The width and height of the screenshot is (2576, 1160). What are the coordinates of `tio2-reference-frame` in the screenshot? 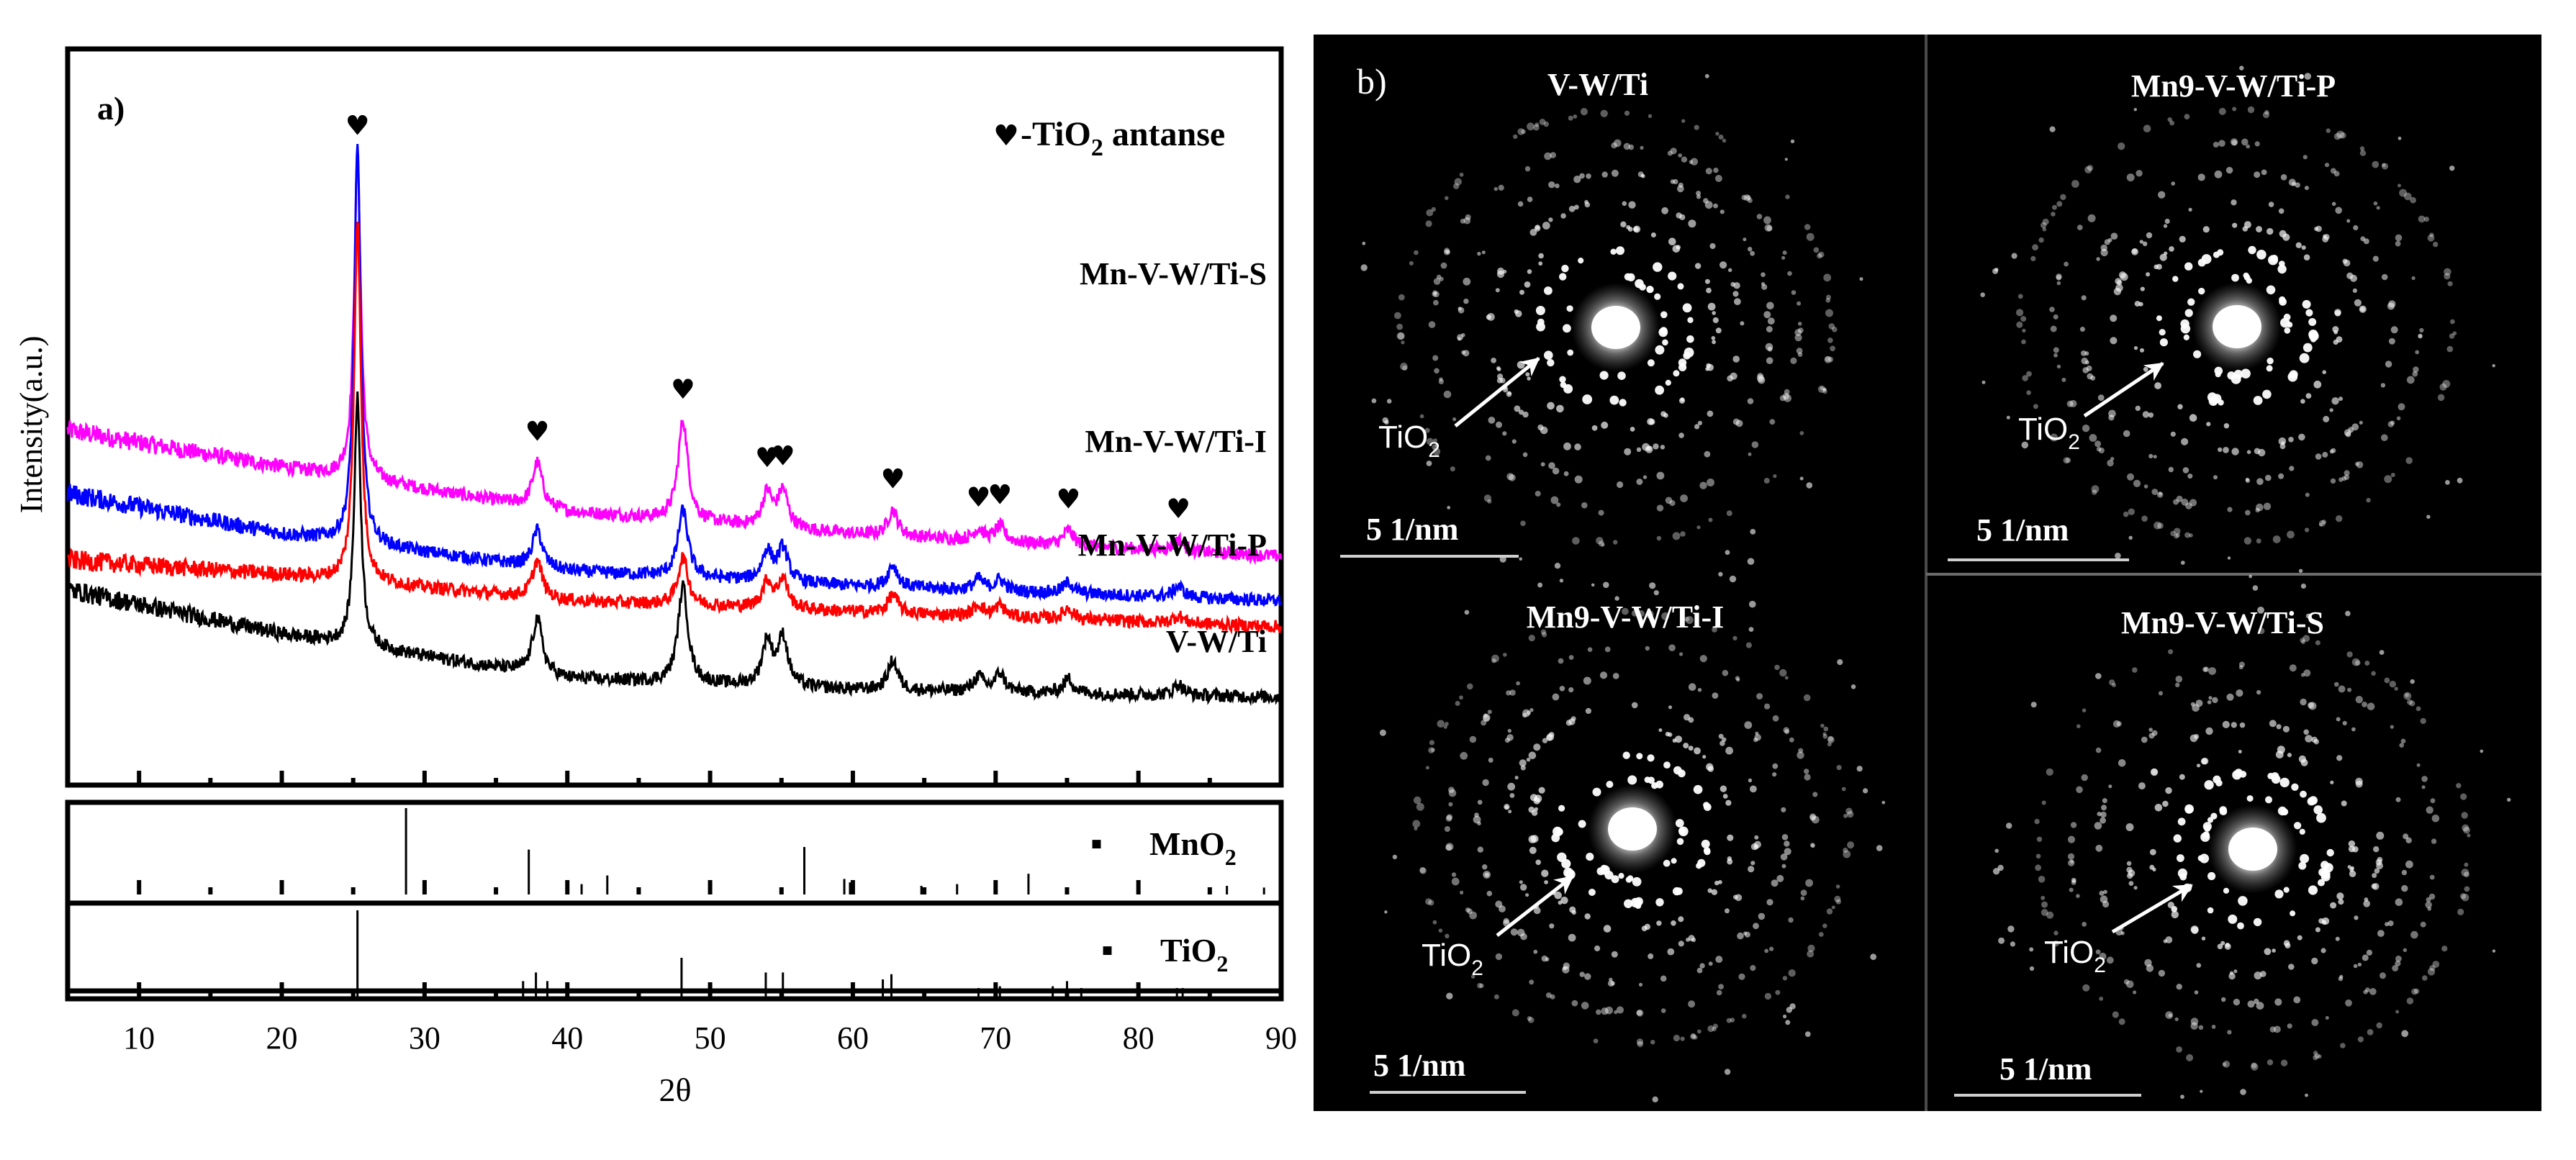 It's located at (674, 951).